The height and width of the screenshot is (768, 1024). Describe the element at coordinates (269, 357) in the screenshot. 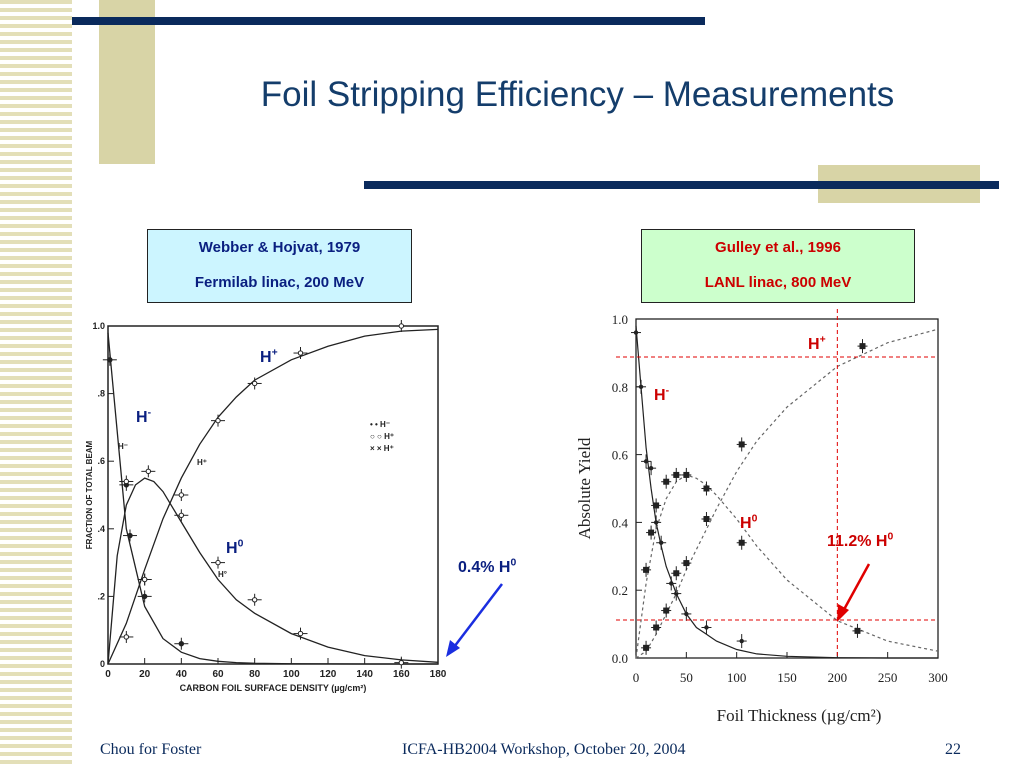

I see `left-annotation-H+: H+` at that location.